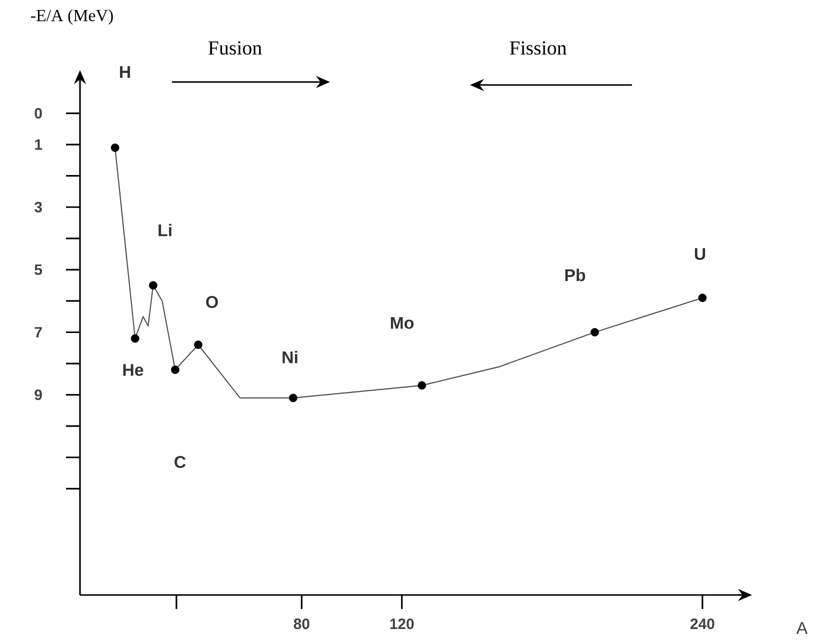 The image size is (813, 644). What do you see at coordinates (575, 275) in the screenshot?
I see `annotation: Pb` at bounding box center [575, 275].